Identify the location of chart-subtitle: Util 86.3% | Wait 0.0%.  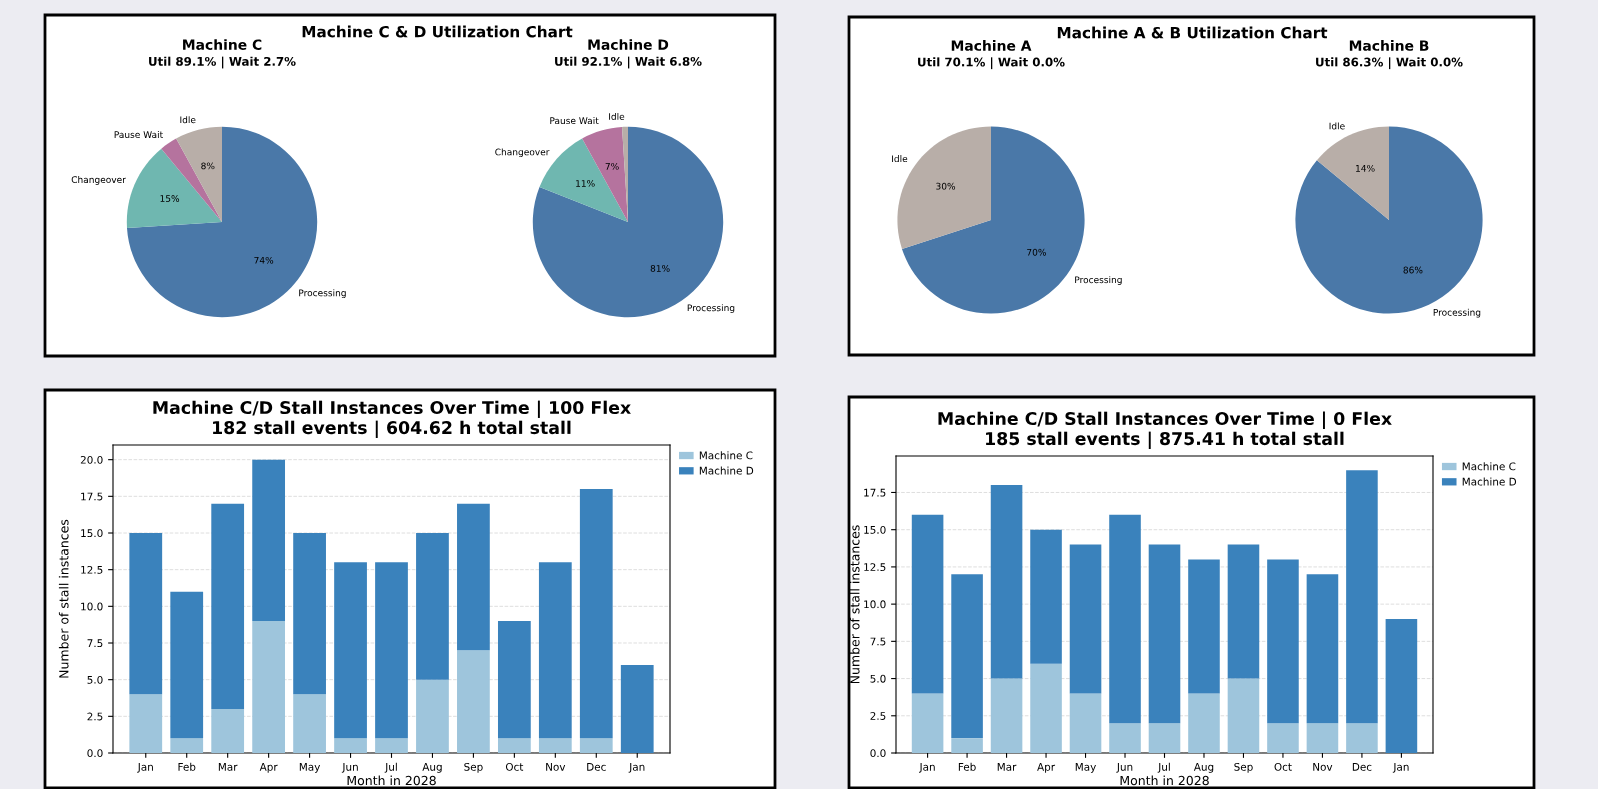
(1389, 63).